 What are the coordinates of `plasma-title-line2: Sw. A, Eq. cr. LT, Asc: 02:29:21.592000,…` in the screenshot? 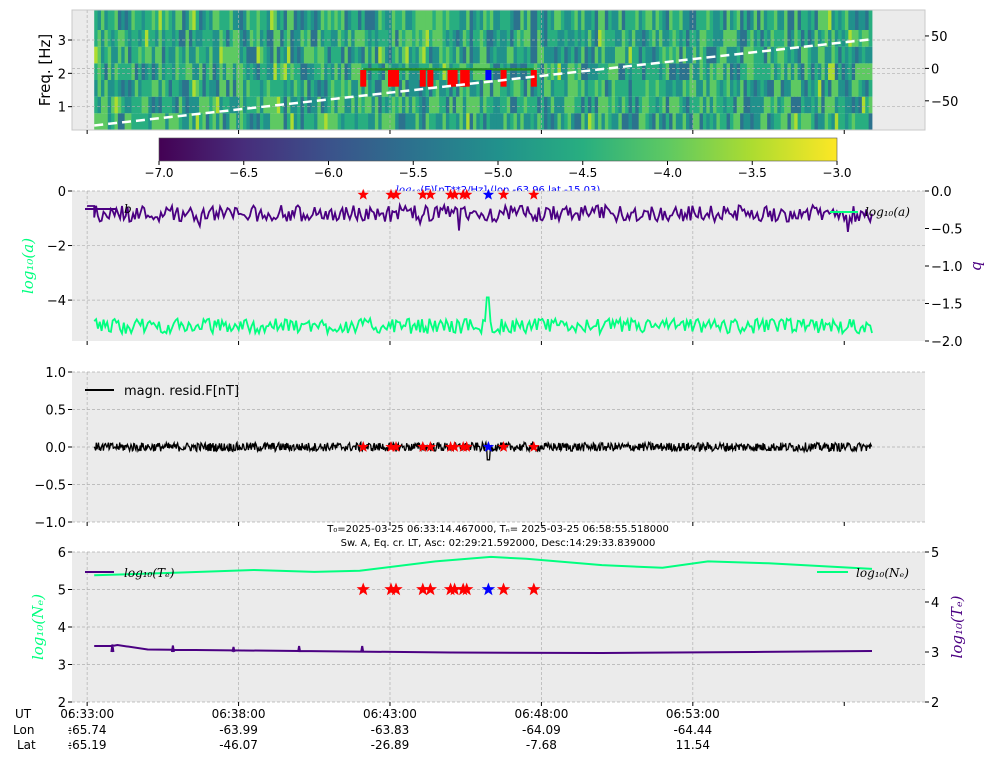 It's located at (498, 543).